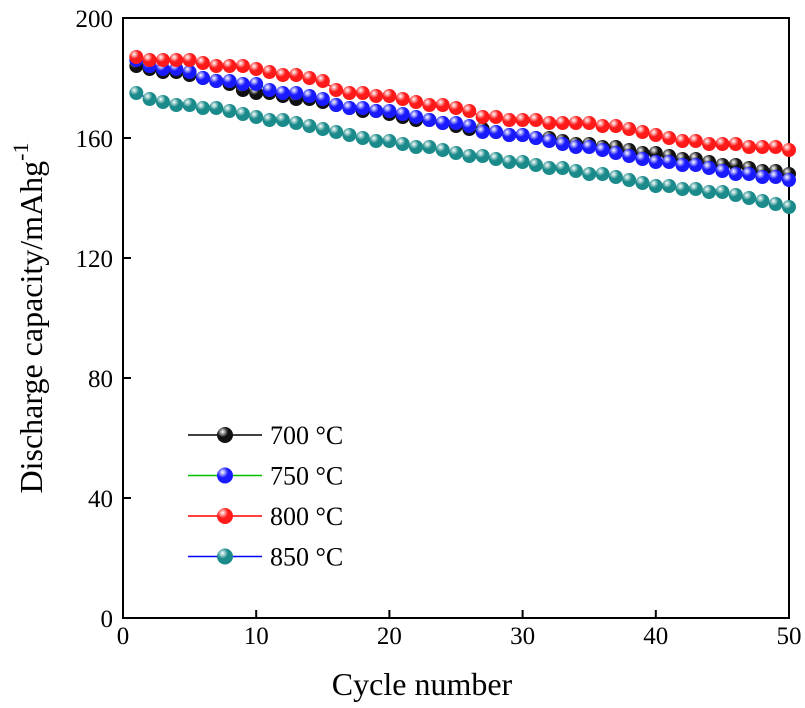  I want to click on y-axis-label-sup: -1, so click(20, 152).